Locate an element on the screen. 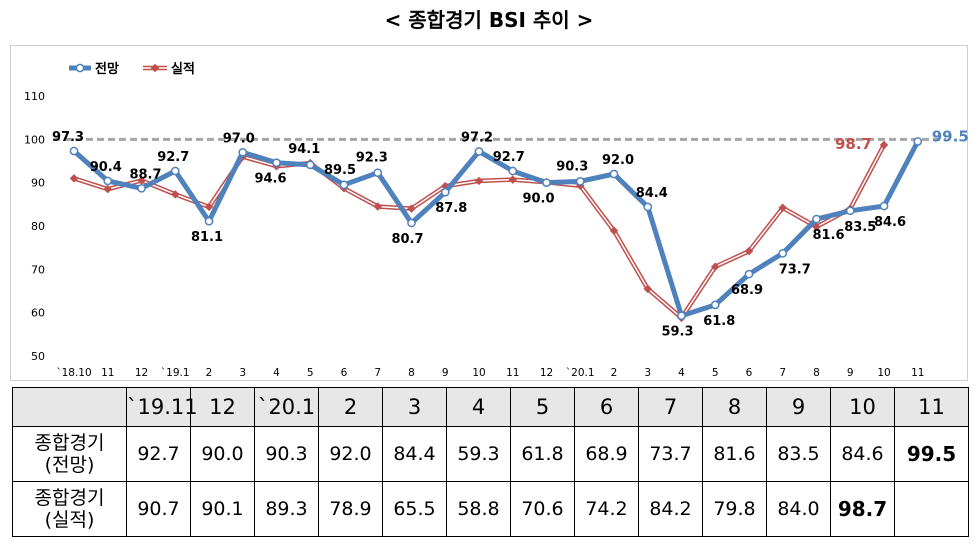  x-tick-label: `19.1 is located at coordinates (175, 373).